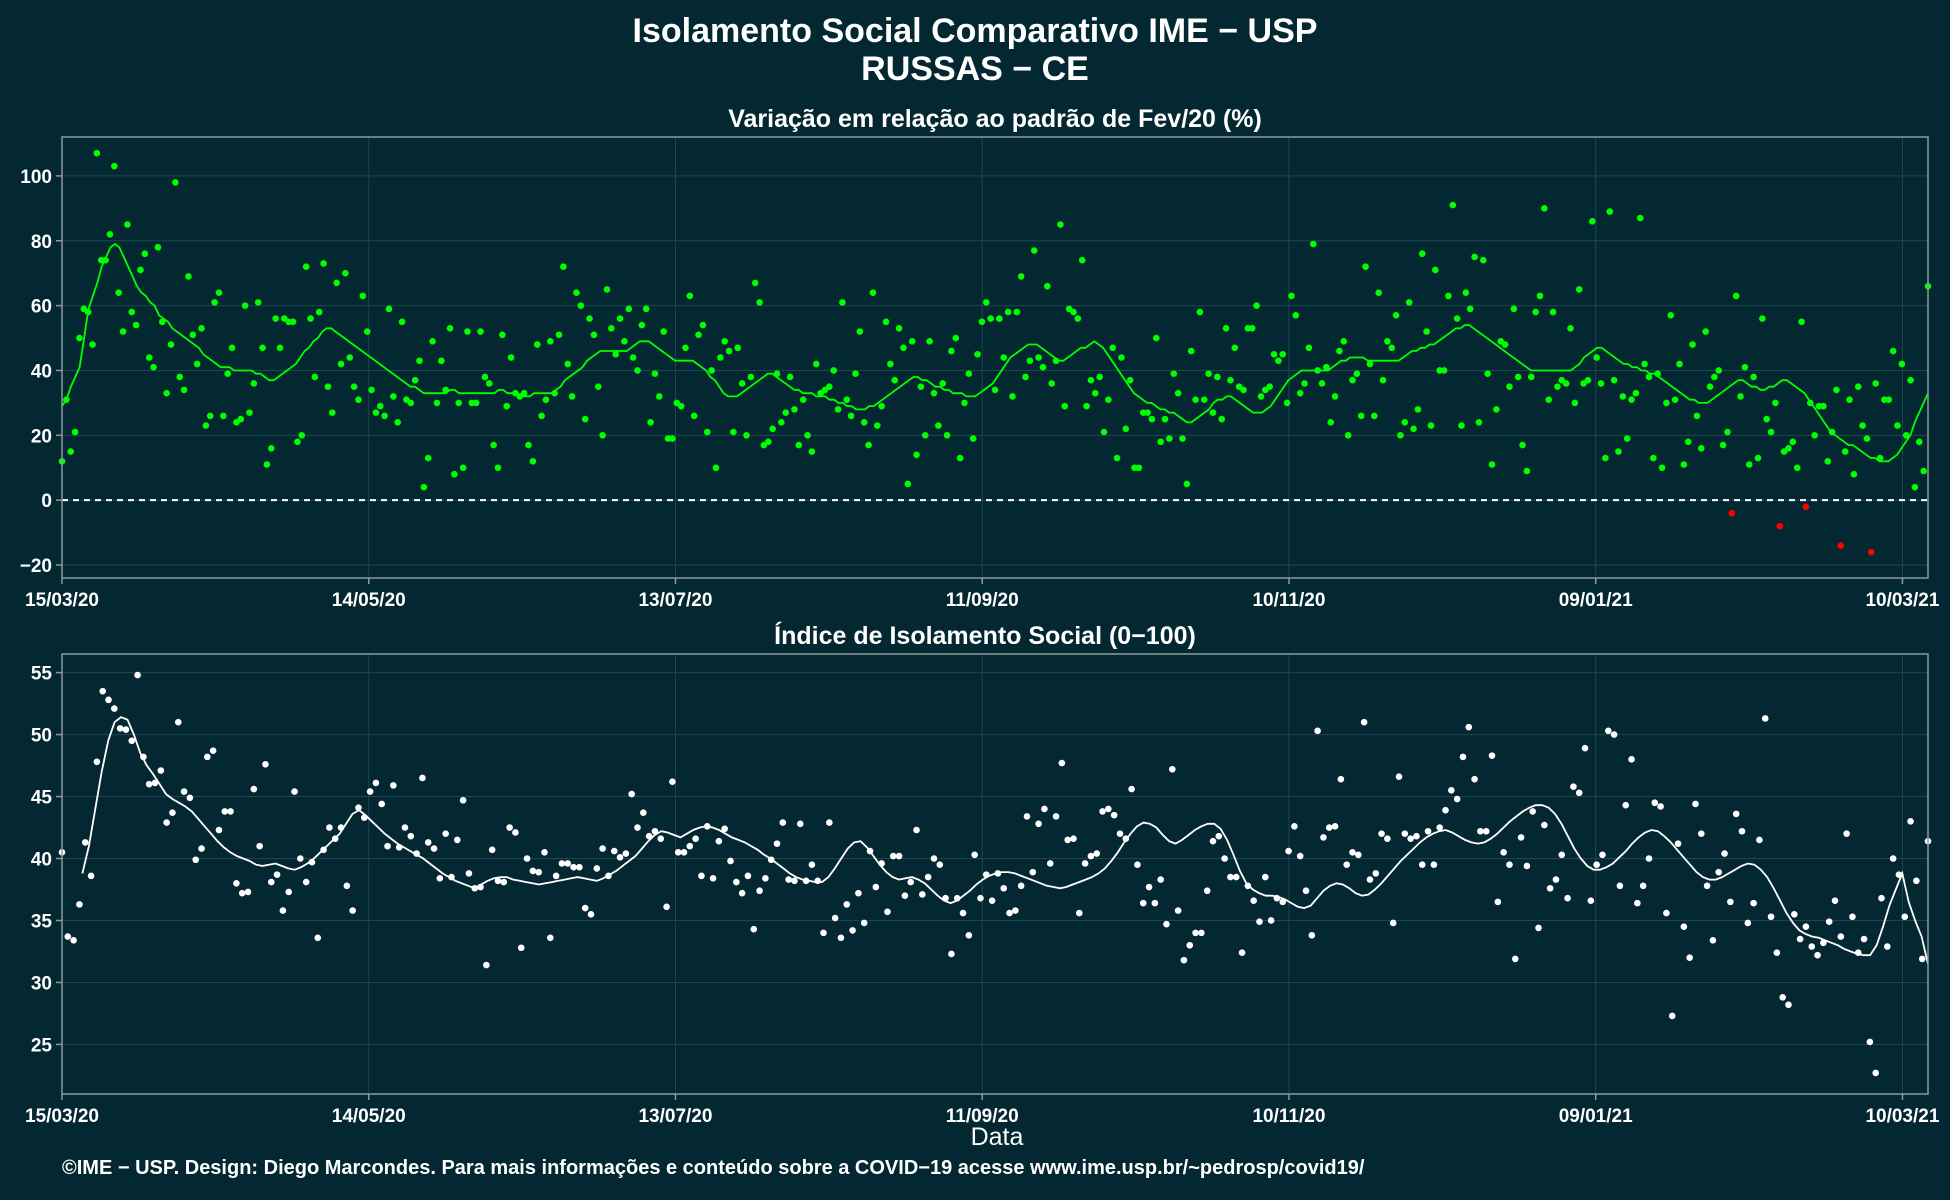  What do you see at coordinates (1288, 600) in the screenshot?
I see `panel1-x-tick-label: 10/11/20` at bounding box center [1288, 600].